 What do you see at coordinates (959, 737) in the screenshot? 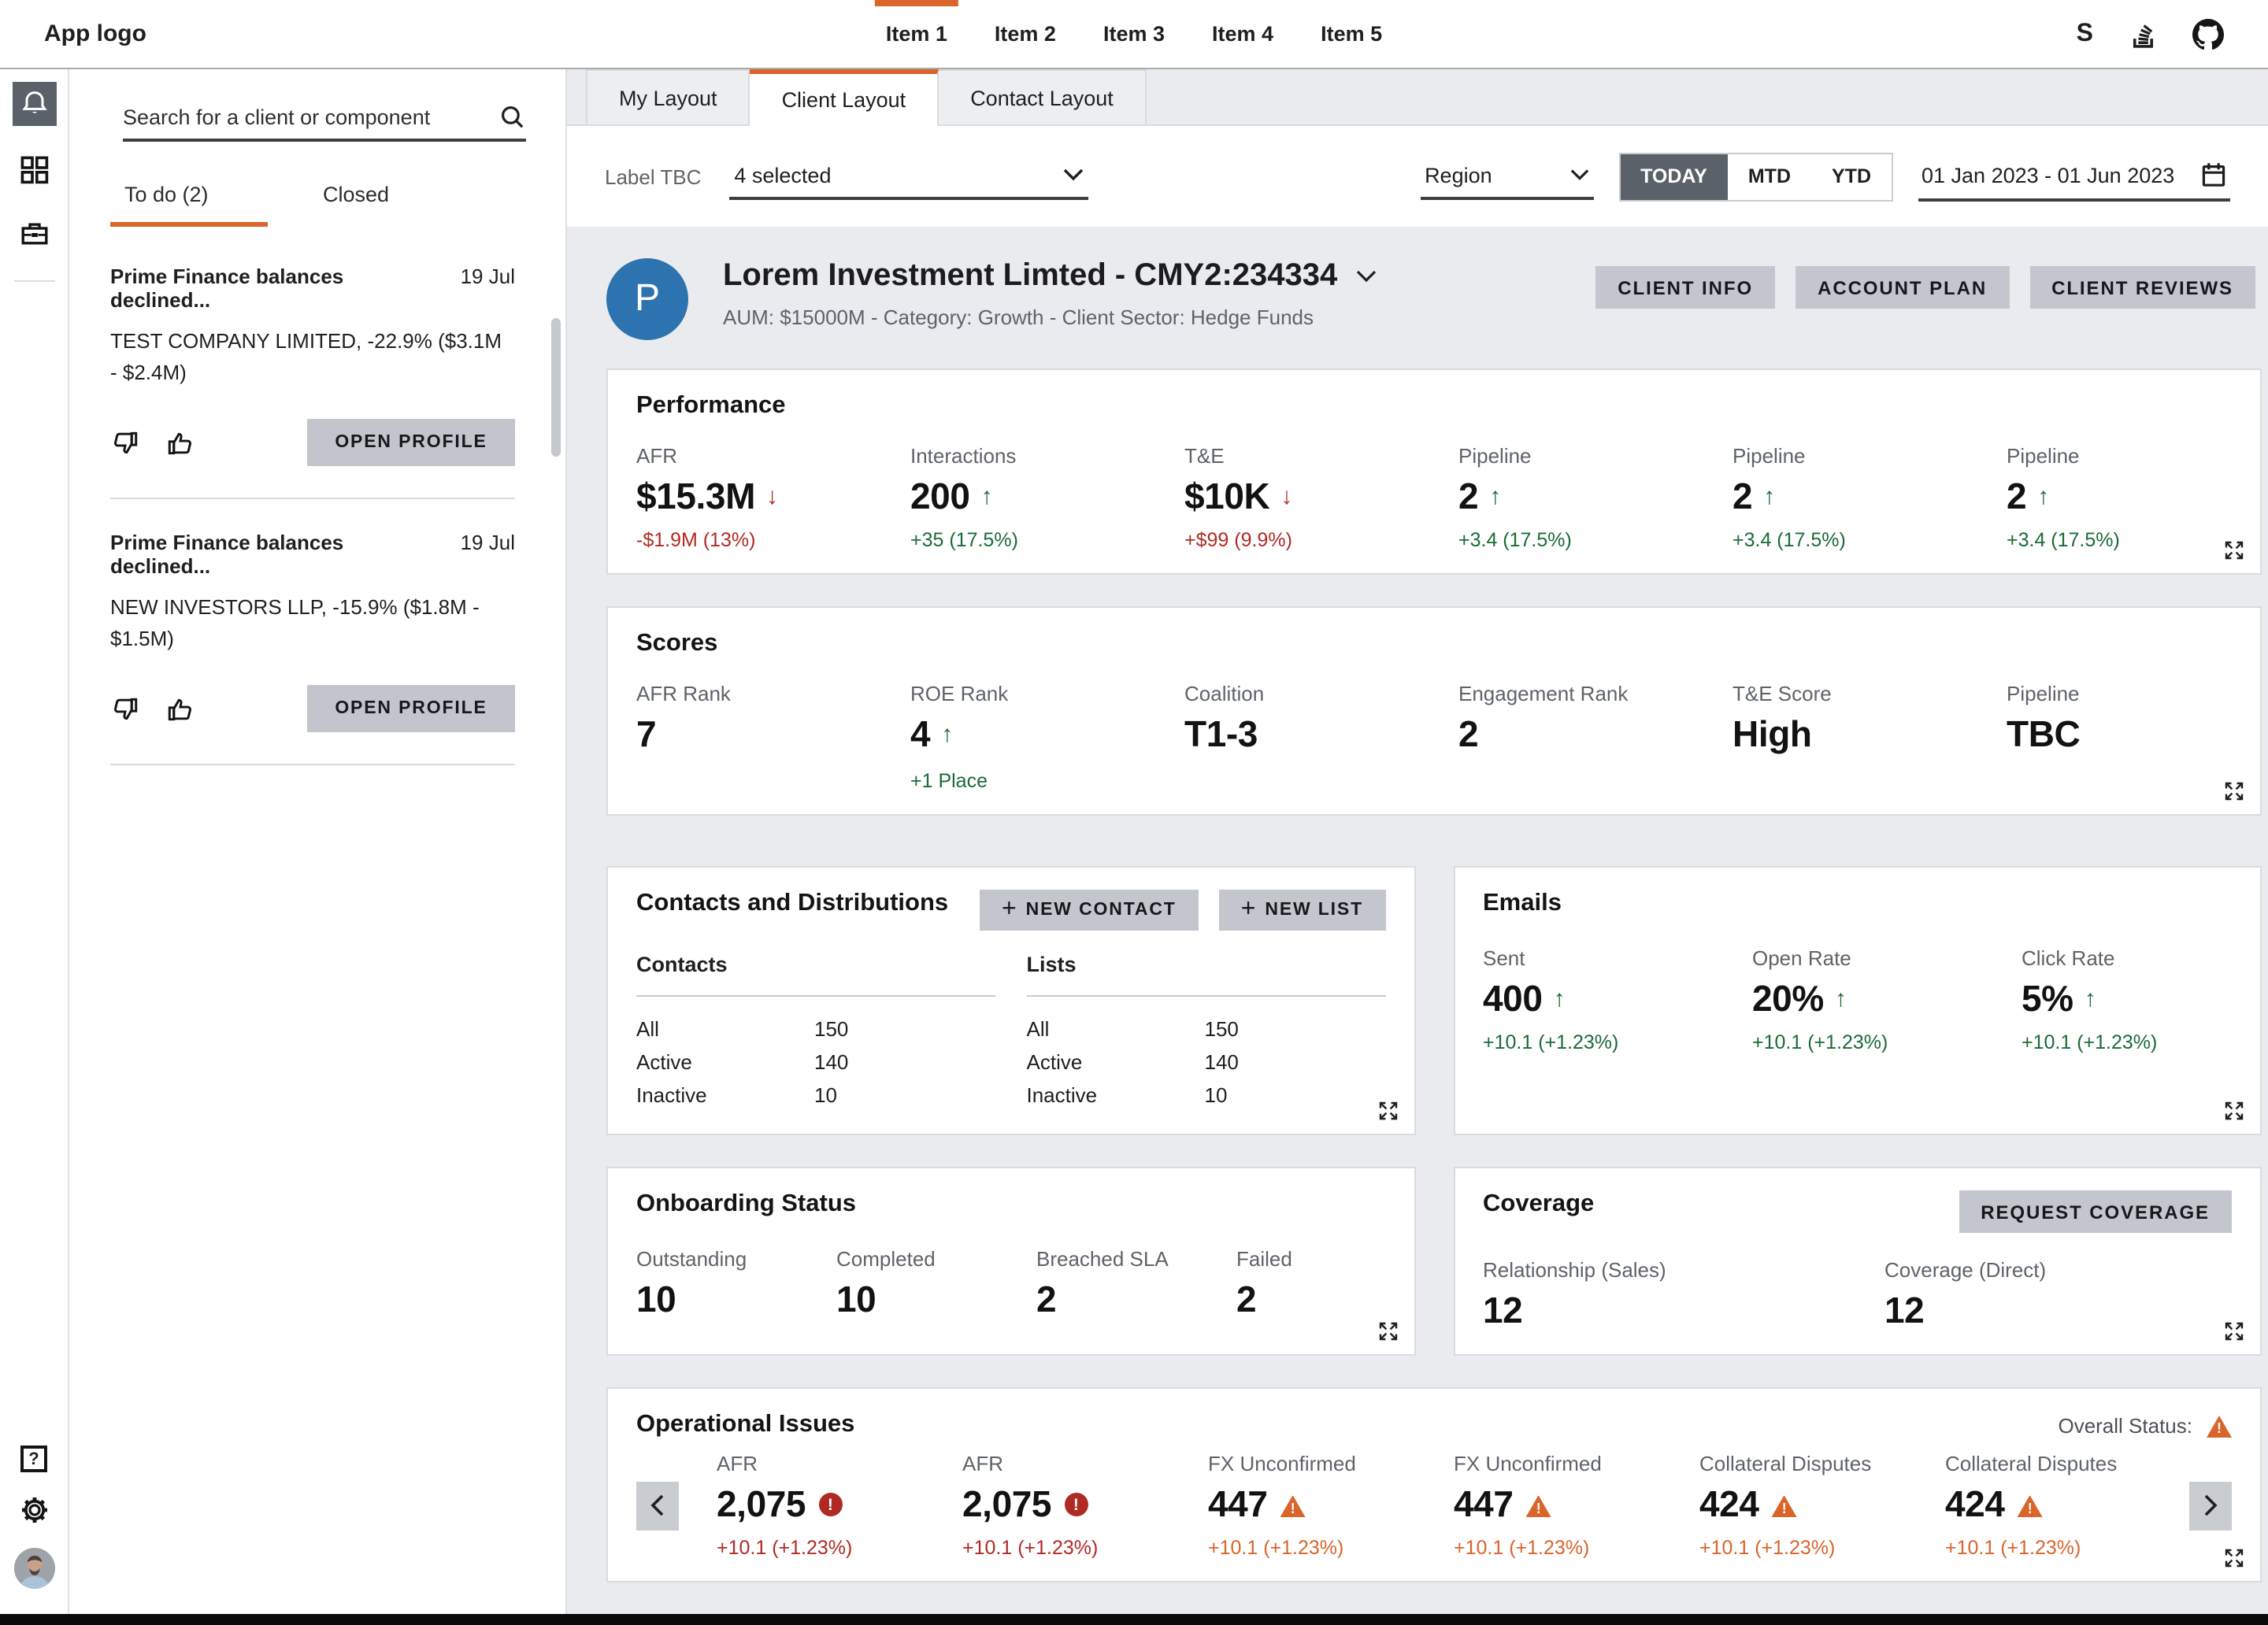
I see `metric-roe-rank: ROE Rank 4 ↑ +1 Place` at bounding box center [959, 737].